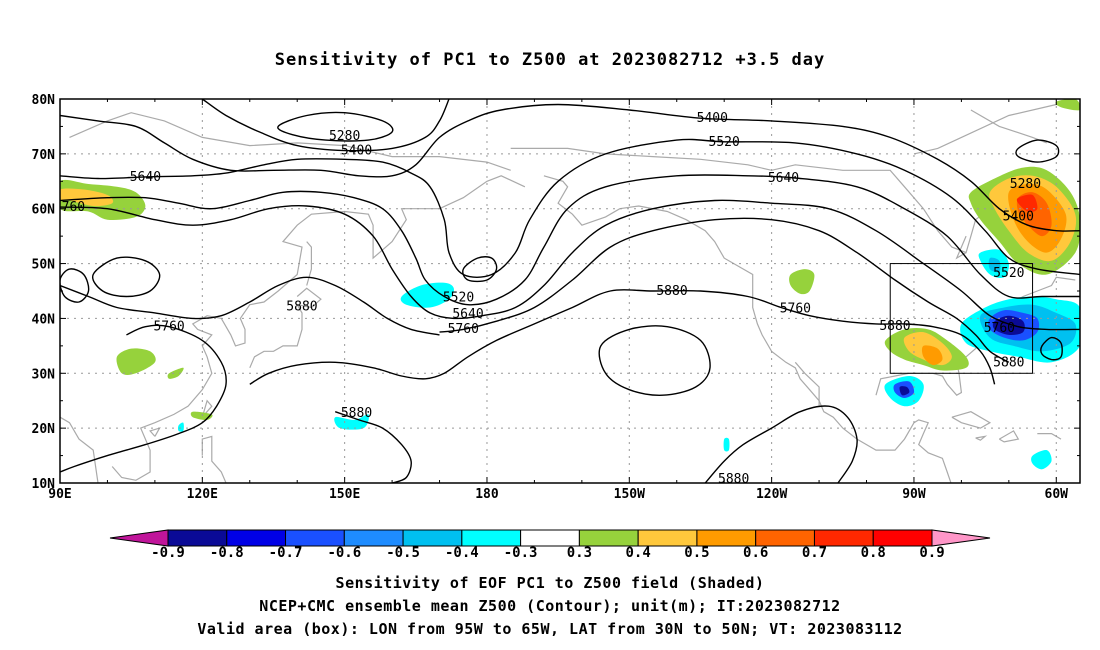 Image resolution: width=1100 pixels, height=650 pixels. What do you see at coordinates (44, 319) in the screenshot?
I see `latitude-label: 40N` at bounding box center [44, 319].